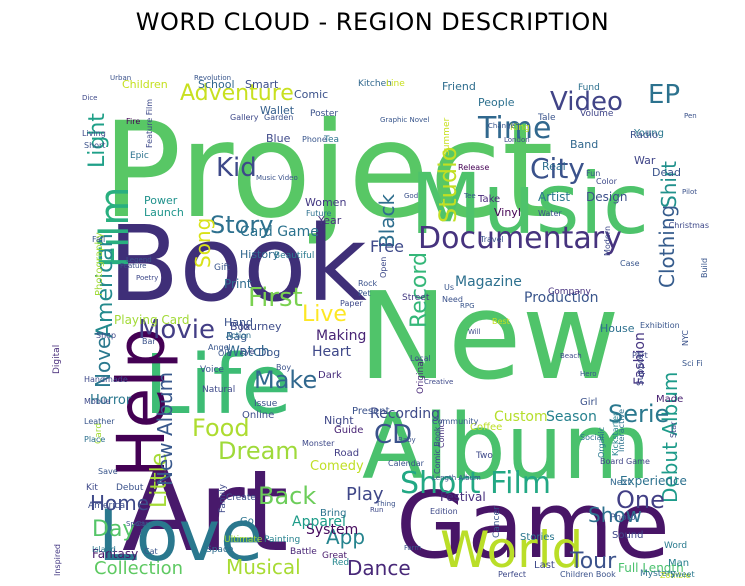 Image resolution: width=745 pixels, height=586 pixels. I want to click on word-production: Production, so click(561, 298).